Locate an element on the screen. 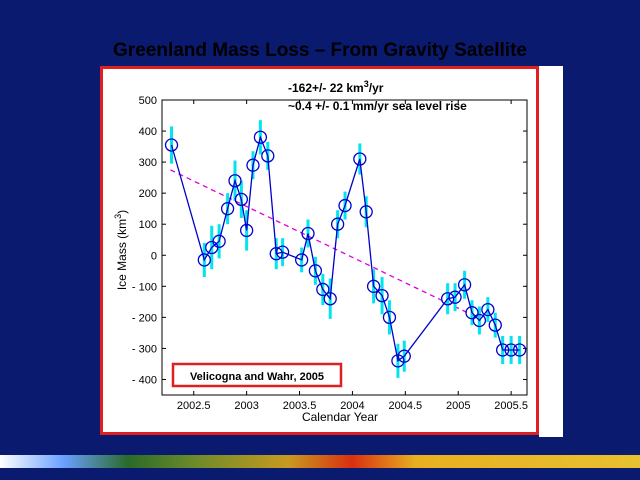  y-tick-label: - 100 is located at coordinates (144, 287).